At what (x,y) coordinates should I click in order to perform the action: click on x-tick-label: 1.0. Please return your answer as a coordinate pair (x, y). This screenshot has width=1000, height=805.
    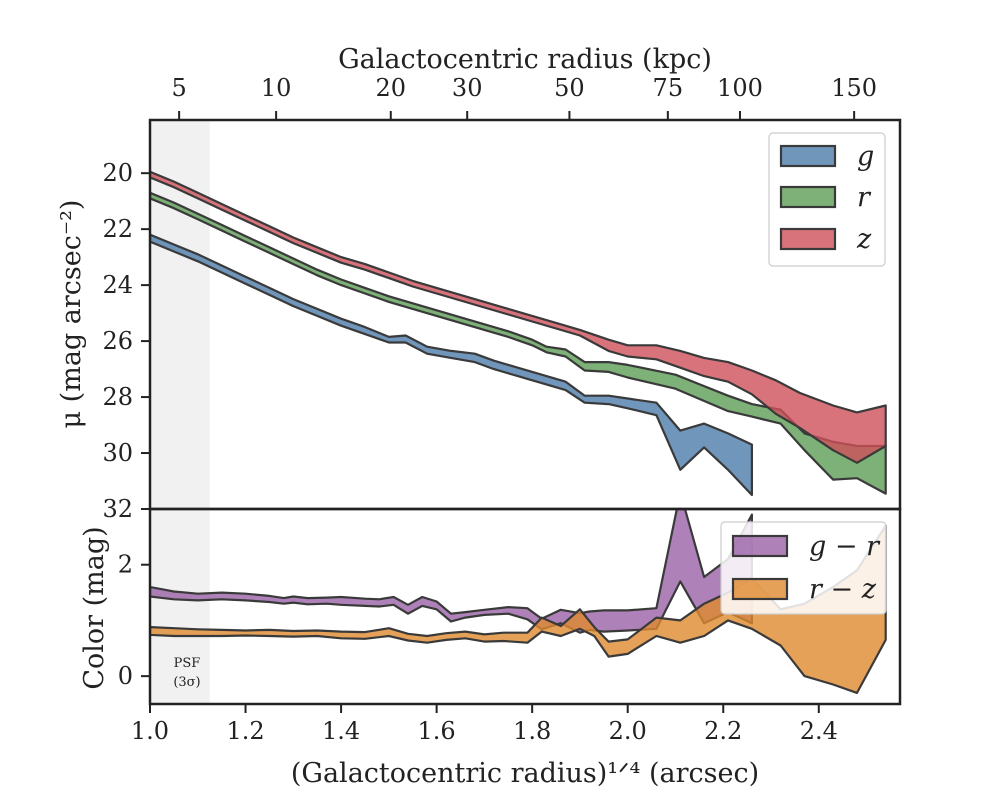
    Looking at the image, I should click on (150, 731).